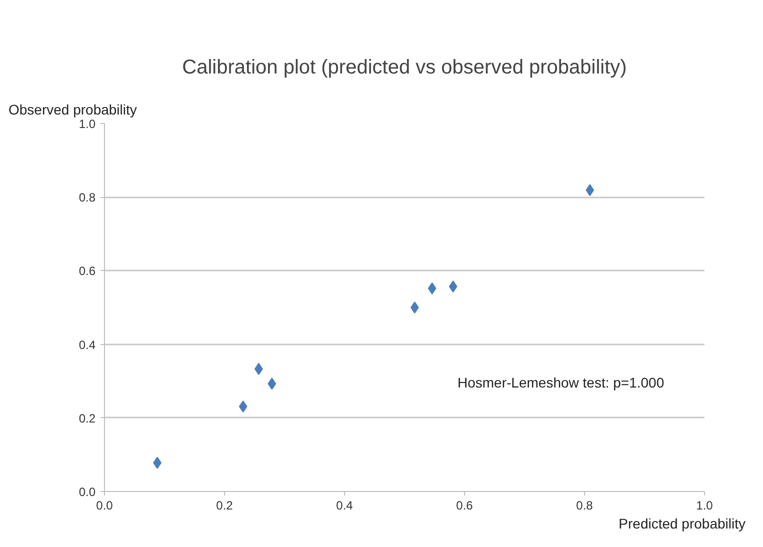 Image resolution: width=763 pixels, height=547 pixels. What do you see at coordinates (465, 505) in the screenshot?
I see `x-tick-label: 0.6` at bounding box center [465, 505].